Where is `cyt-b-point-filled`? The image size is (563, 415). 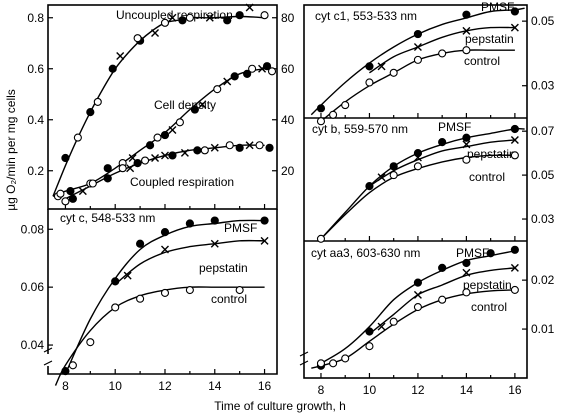 cyt-b-point-filled is located at coordinates (393, 166).